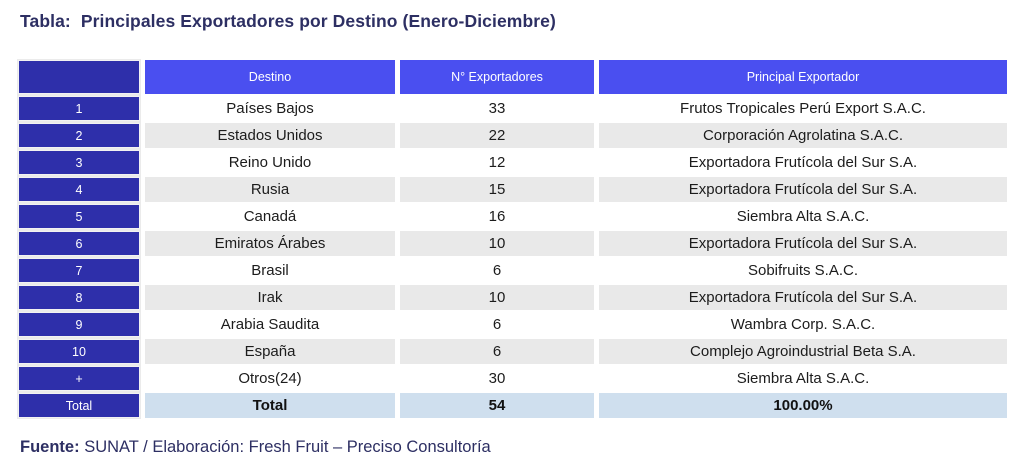 Image resolution: width=1024 pixels, height=476 pixels. I want to click on exportadores-cell: 15, so click(497, 189).